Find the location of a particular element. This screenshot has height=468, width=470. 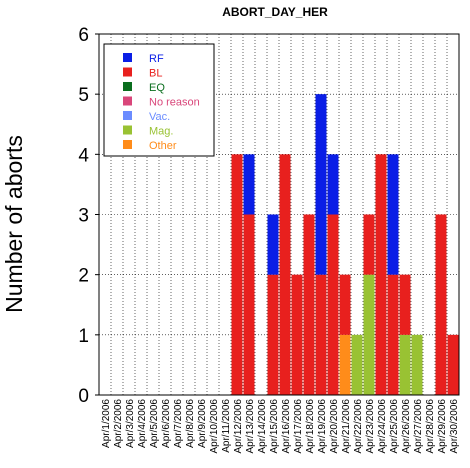

legend: RF BL EQ No reason Vac. Mag. Other is located at coordinates (159, 100).